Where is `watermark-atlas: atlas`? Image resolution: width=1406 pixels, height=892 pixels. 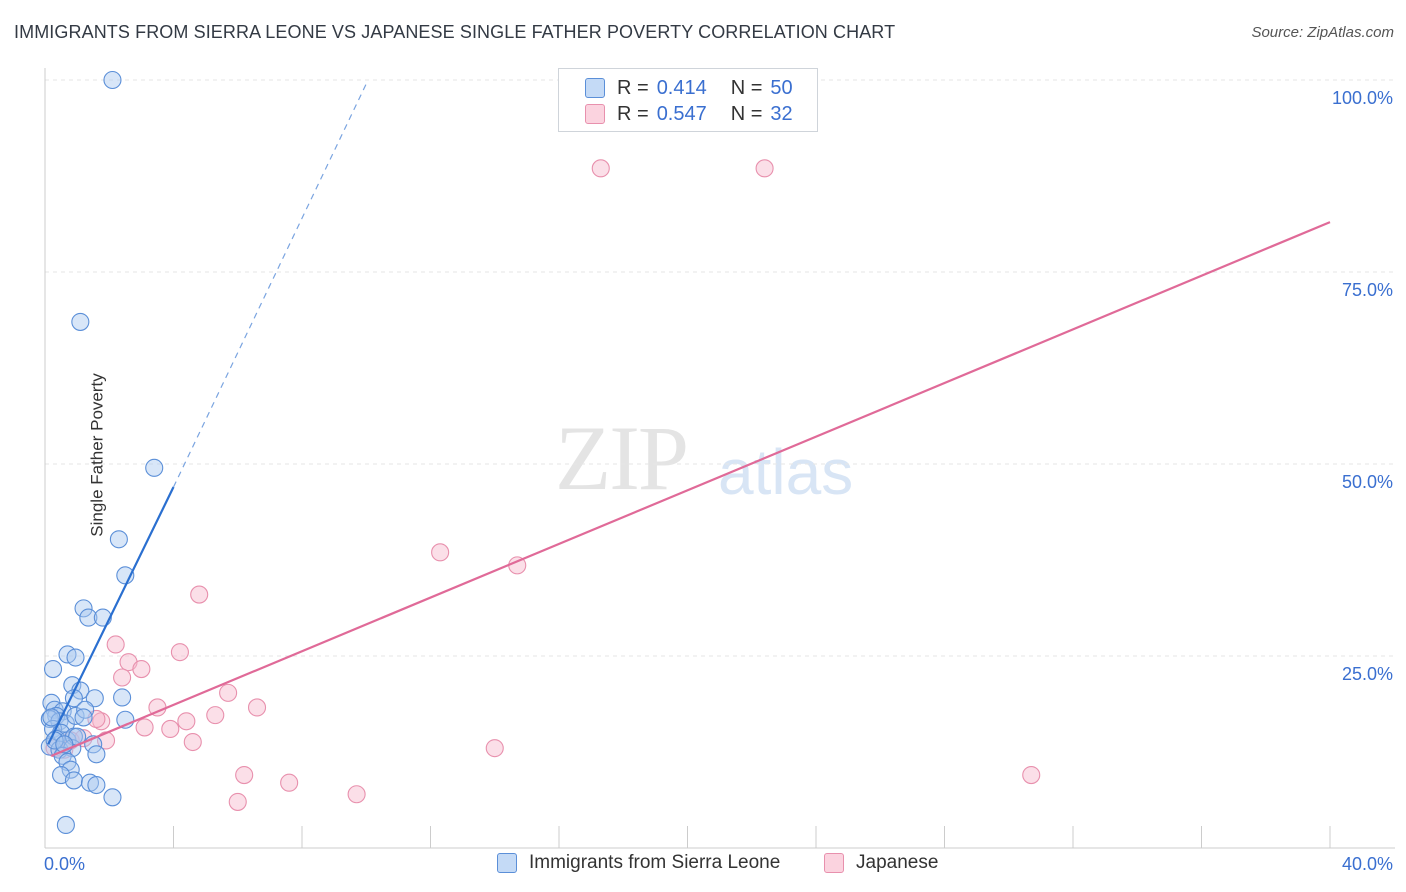 watermark-atlas: atlas is located at coordinates (786, 472).